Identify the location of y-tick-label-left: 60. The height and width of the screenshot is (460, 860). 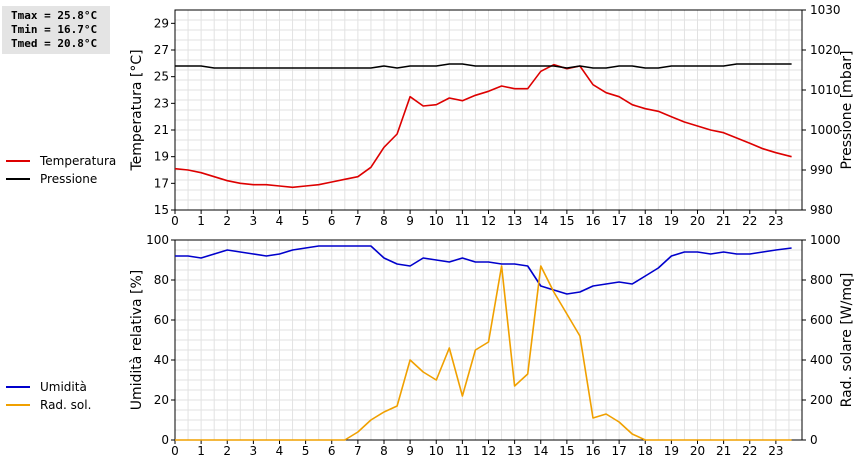
(161, 320).